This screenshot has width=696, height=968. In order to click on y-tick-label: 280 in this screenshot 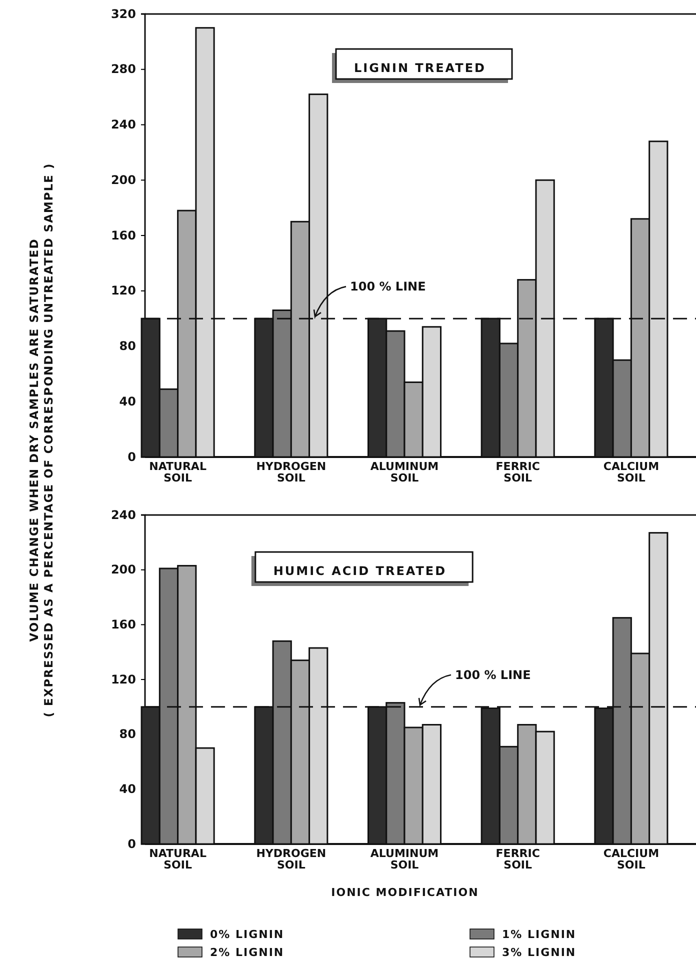, I will do `click(123, 69)`.